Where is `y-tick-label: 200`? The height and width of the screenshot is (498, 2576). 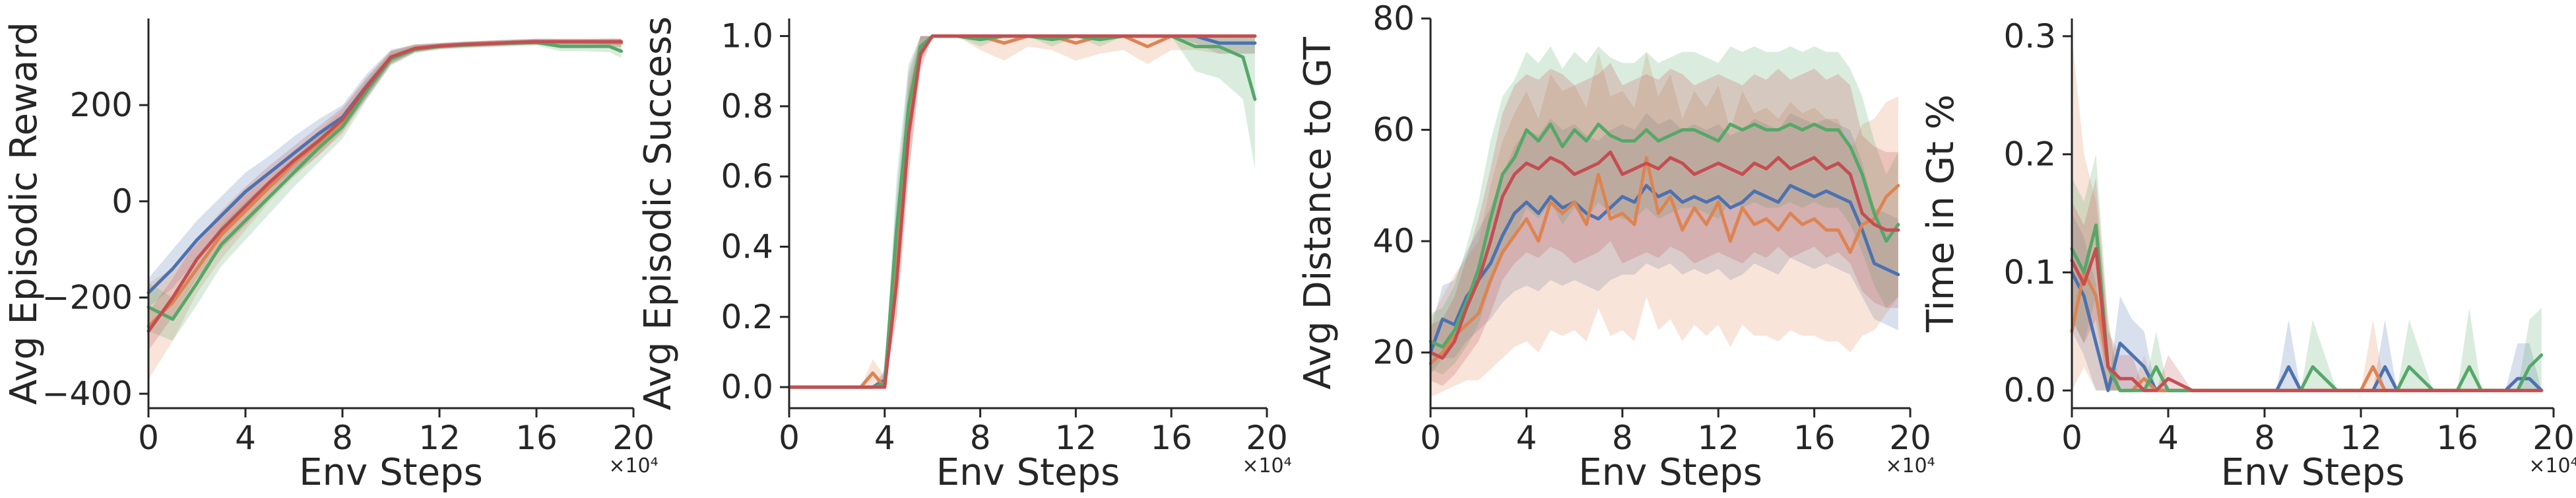
y-tick-label: 200 is located at coordinates (102, 105).